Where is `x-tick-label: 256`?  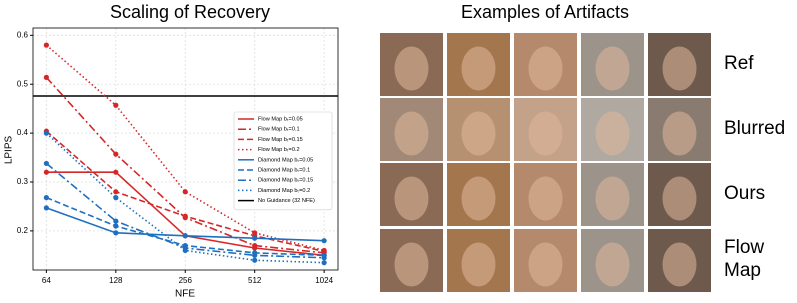 x-tick-label: 256 is located at coordinates (186, 280).